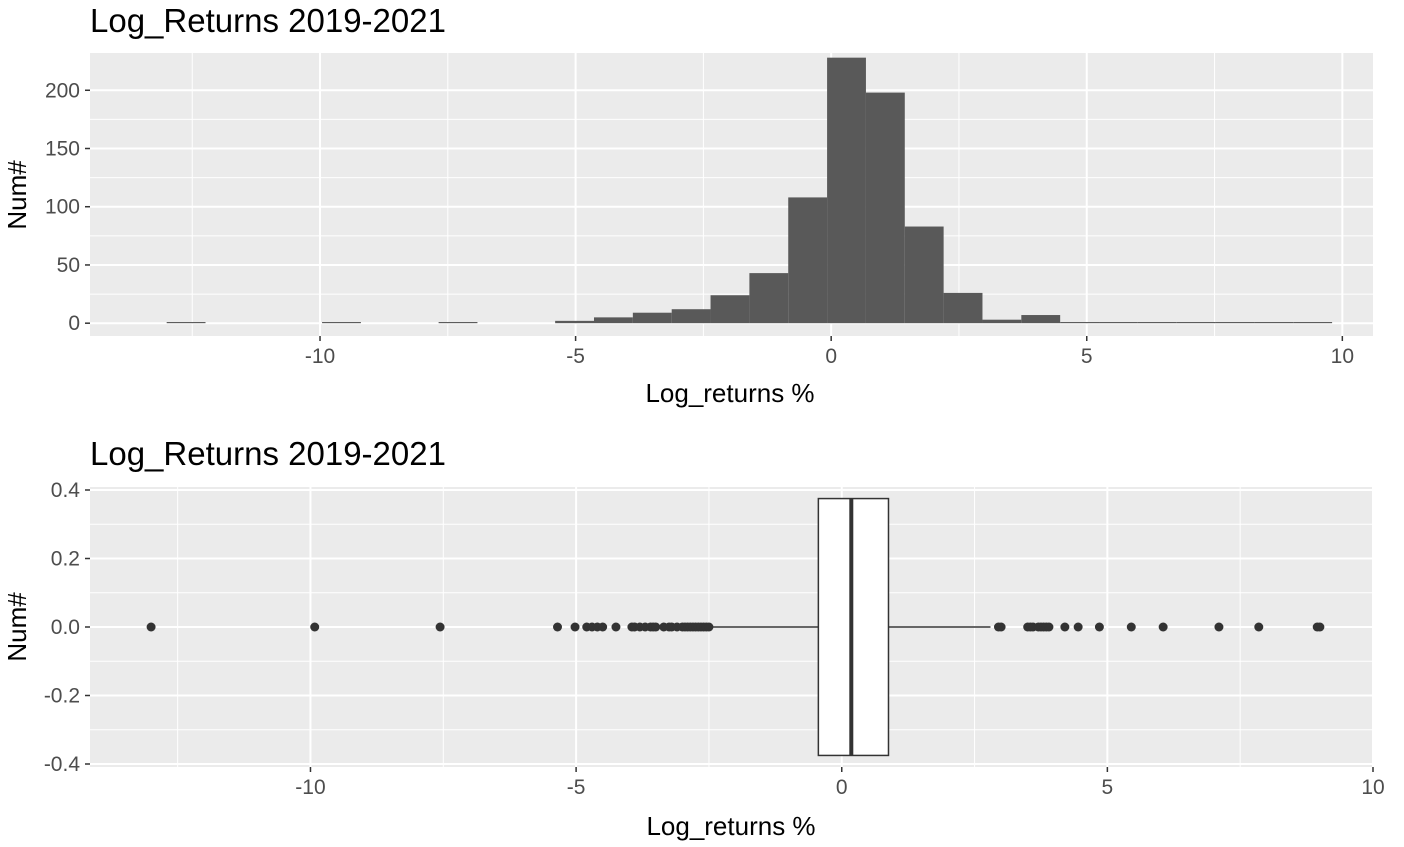 Image resolution: width=1404 pixels, height=847 pixels. I want to click on y-tick-label: 100, so click(62, 207).